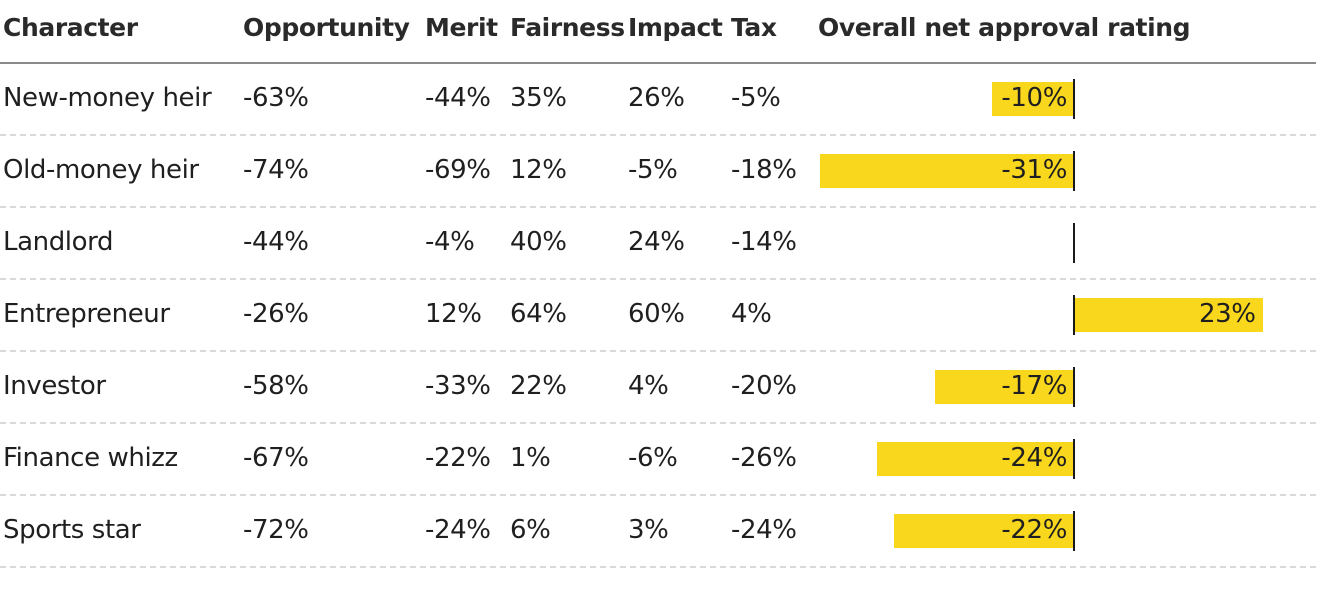  I want to click on approval-bar-label: -31%, so click(1034, 170).